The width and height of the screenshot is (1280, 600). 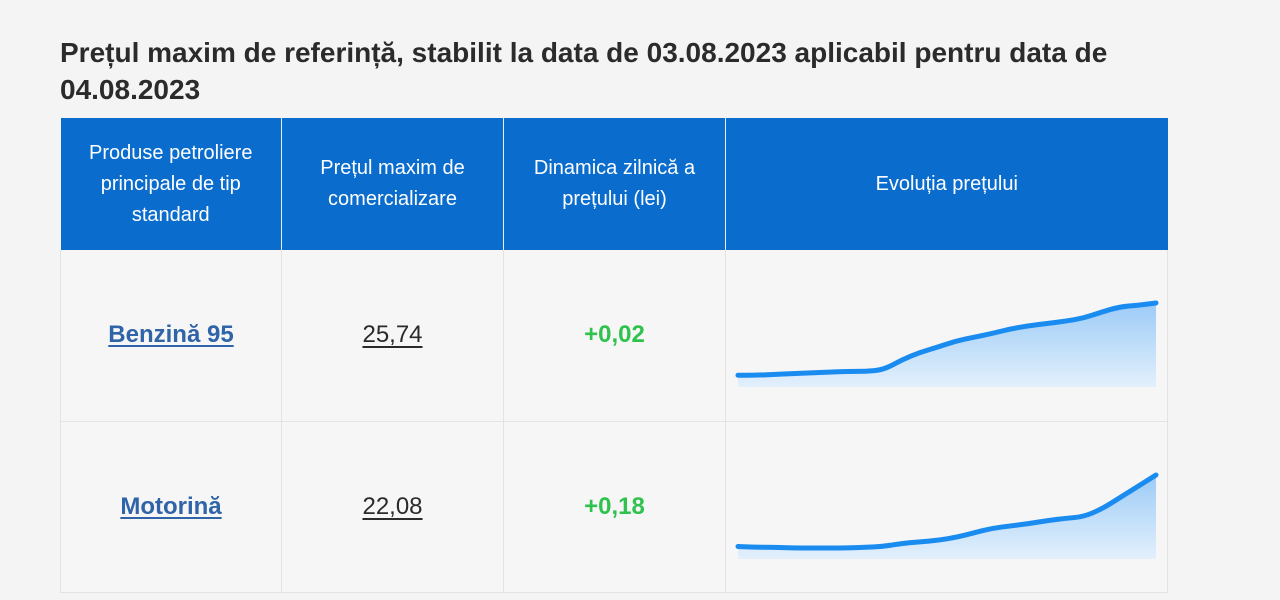 I want to click on header-price-evolution: Evoluția prețului, so click(x=946, y=184).